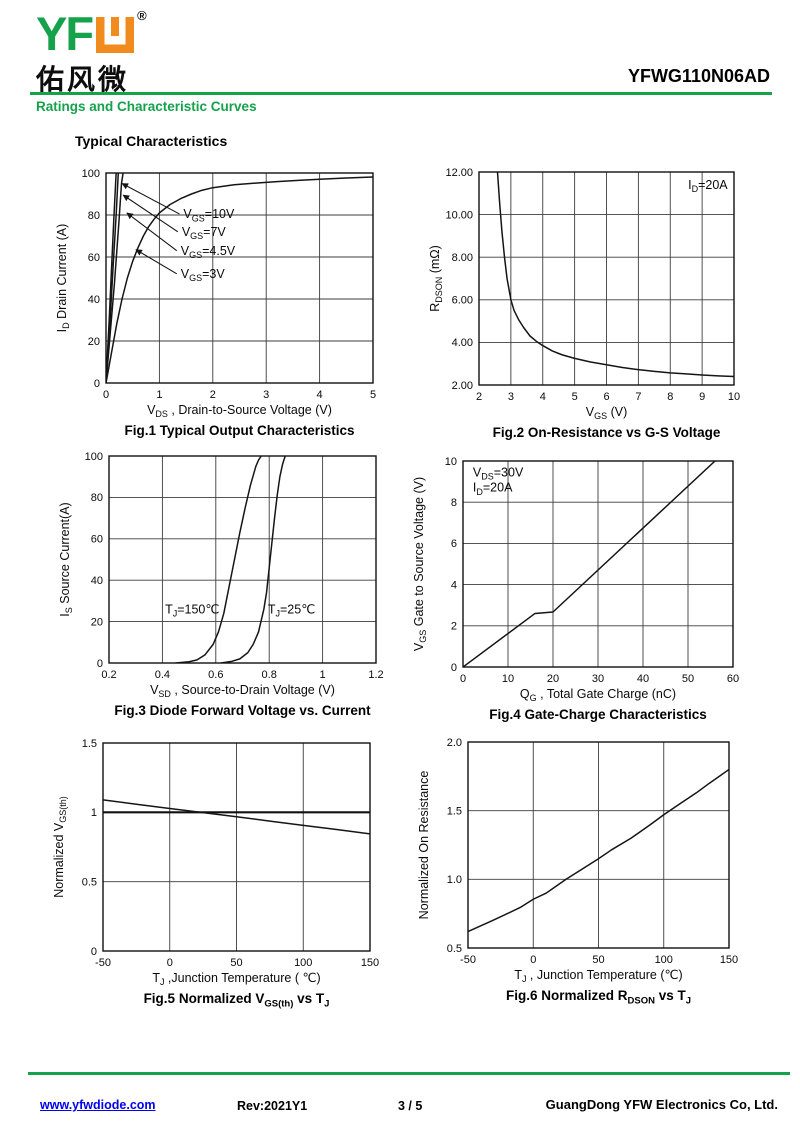 This screenshot has width=800, height=1130. Describe the element at coordinates (60, 847) in the screenshot. I see `svg-text: Normalized VGS(th)` at that location.